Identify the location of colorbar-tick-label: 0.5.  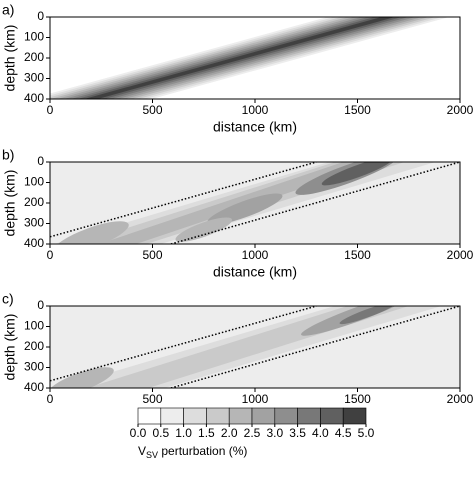
(160, 433).